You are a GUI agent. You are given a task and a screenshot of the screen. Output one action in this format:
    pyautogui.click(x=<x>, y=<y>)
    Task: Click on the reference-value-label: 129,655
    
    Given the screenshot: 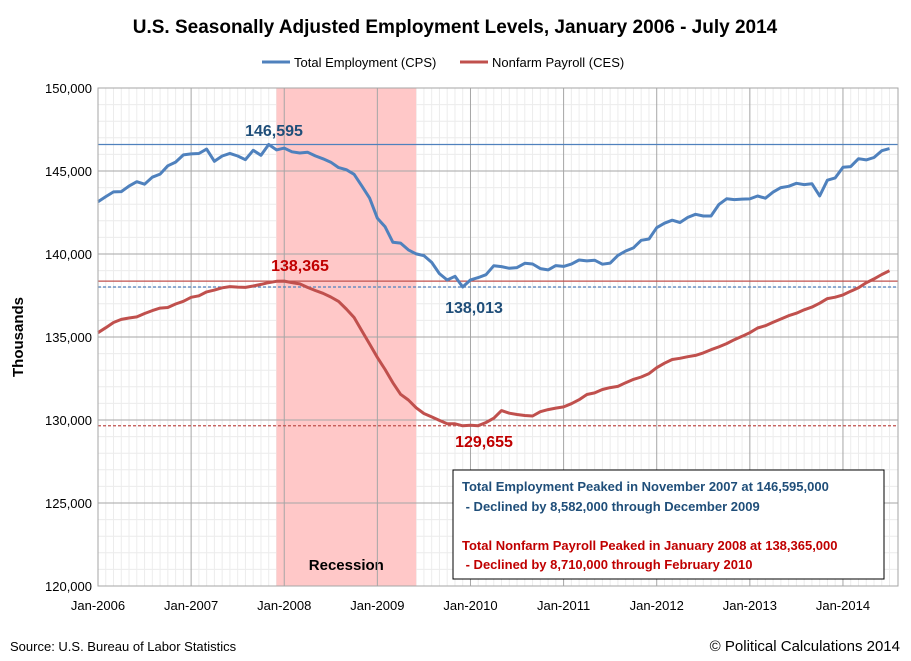 What is the action you would take?
    pyautogui.click(x=484, y=442)
    